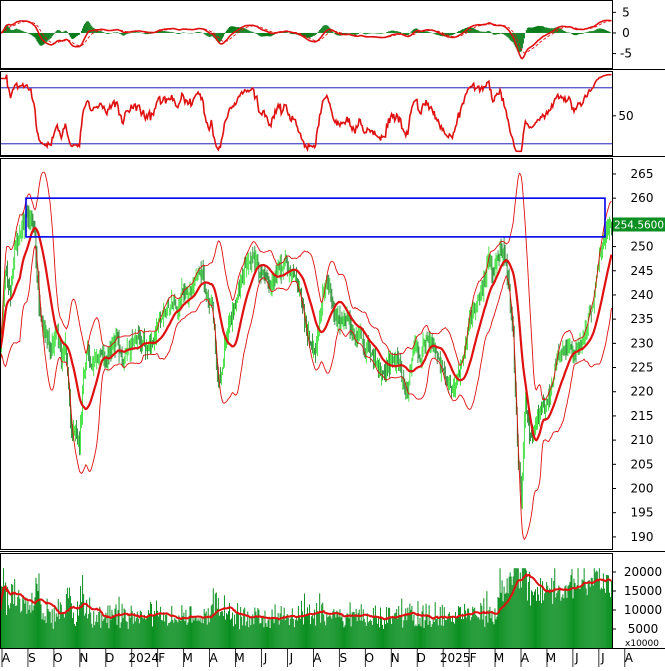 Image resolution: width=665 pixels, height=671 pixels. I want to click on volume-tick-label: 20000, so click(643, 572).